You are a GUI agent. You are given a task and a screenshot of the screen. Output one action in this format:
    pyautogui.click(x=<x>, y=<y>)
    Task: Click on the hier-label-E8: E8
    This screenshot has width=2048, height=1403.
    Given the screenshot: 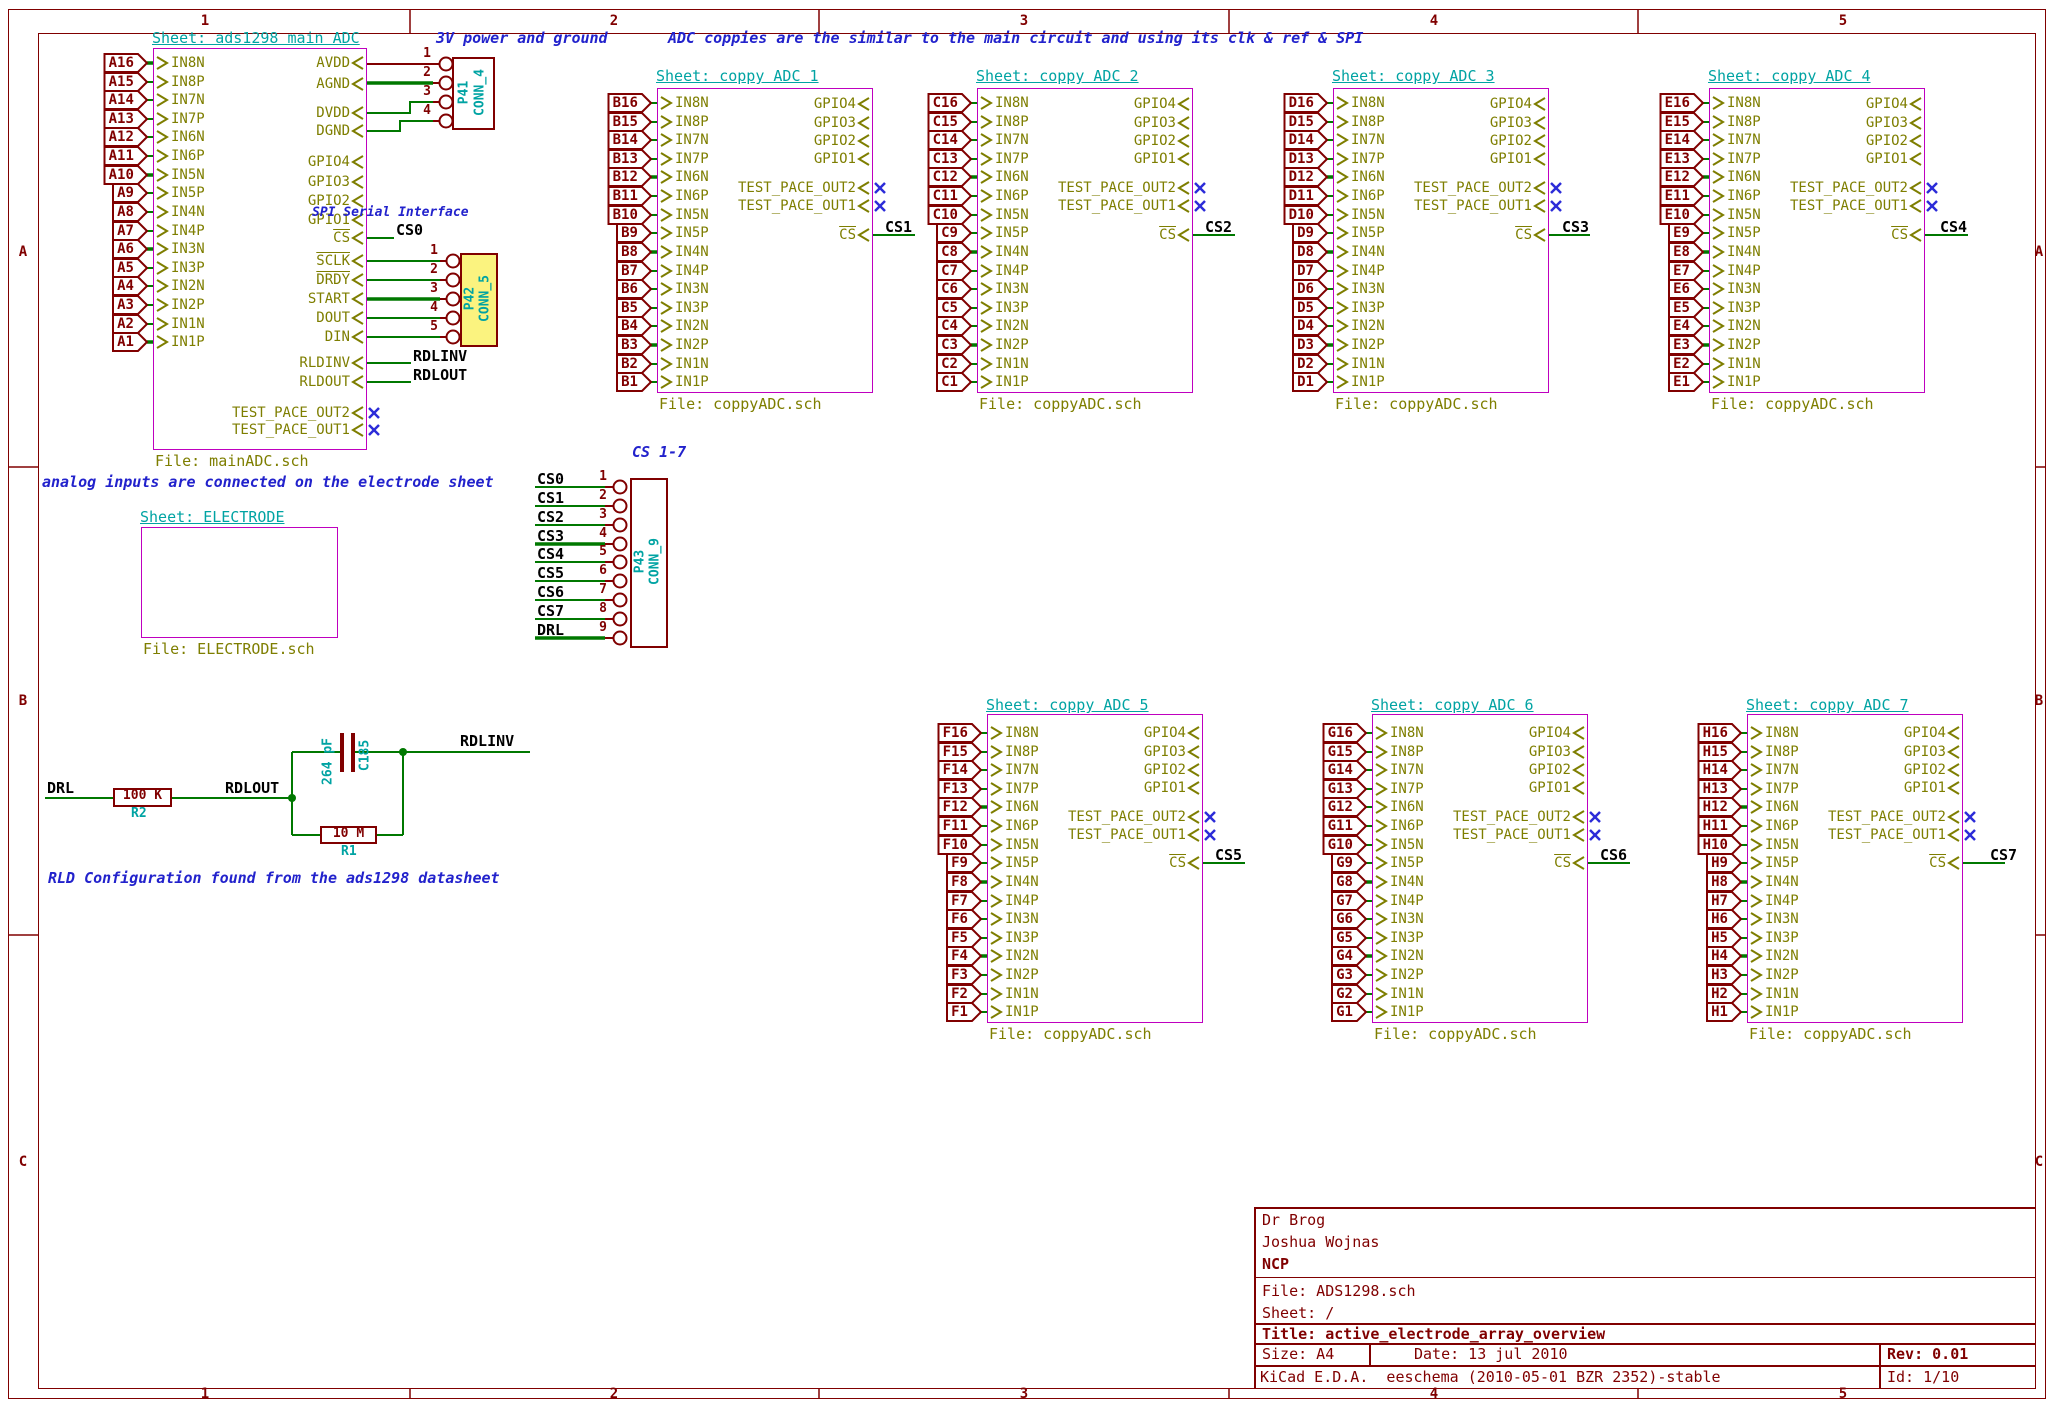 What is the action you would take?
    pyautogui.click(x=1681, y=252)
    